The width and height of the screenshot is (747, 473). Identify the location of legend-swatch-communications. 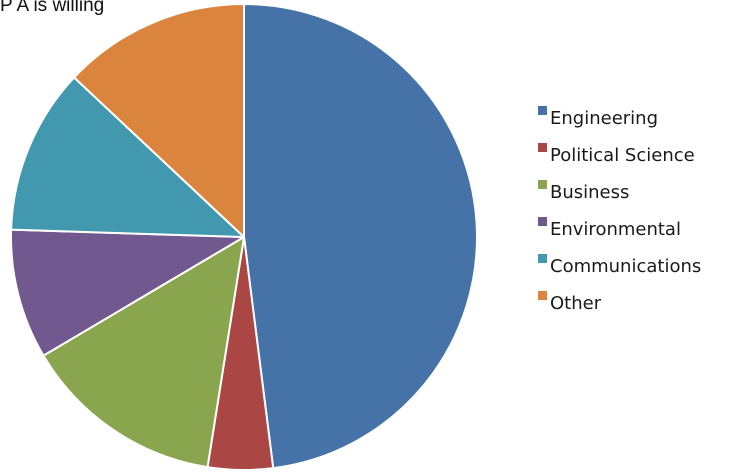
(542, 258).